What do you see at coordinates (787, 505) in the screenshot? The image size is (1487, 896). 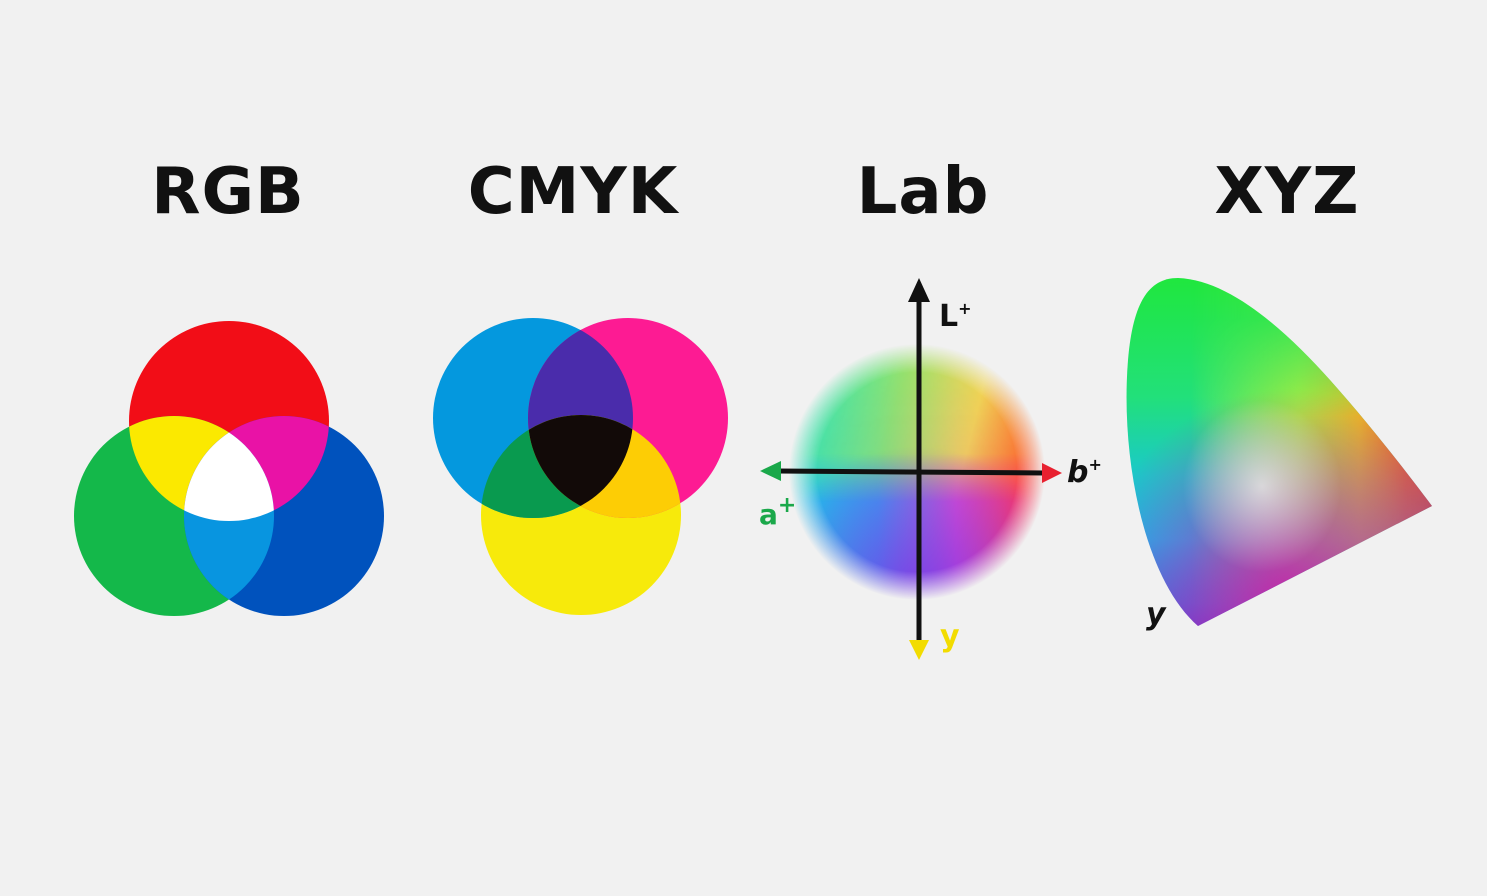 I see `lab-a-sup: +` at bounding box center [787, 505].